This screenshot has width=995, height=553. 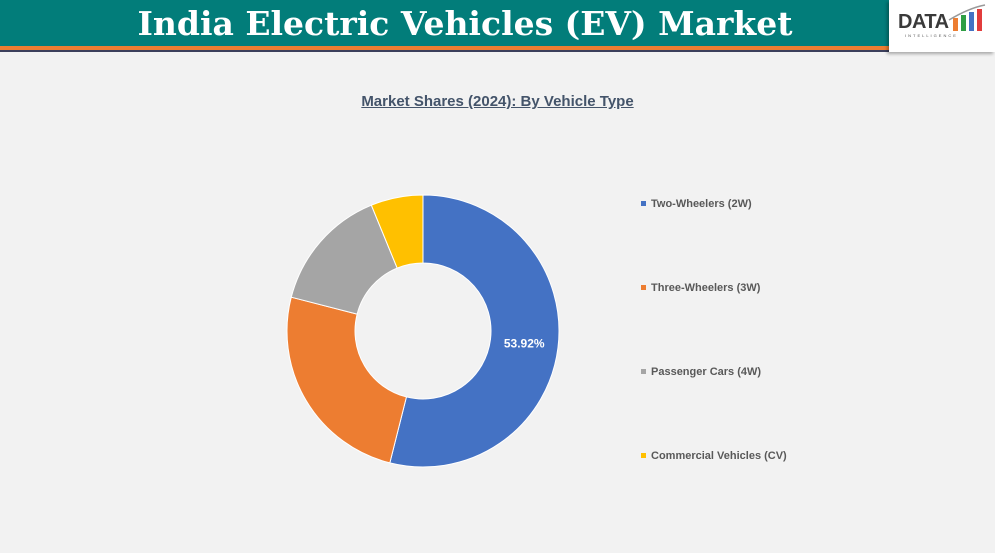 What do you see at coordinates (701, 204) in the screenshot?
I see `legend-label: Two-Wheelers (2W)` at bounding box center [701, 204].